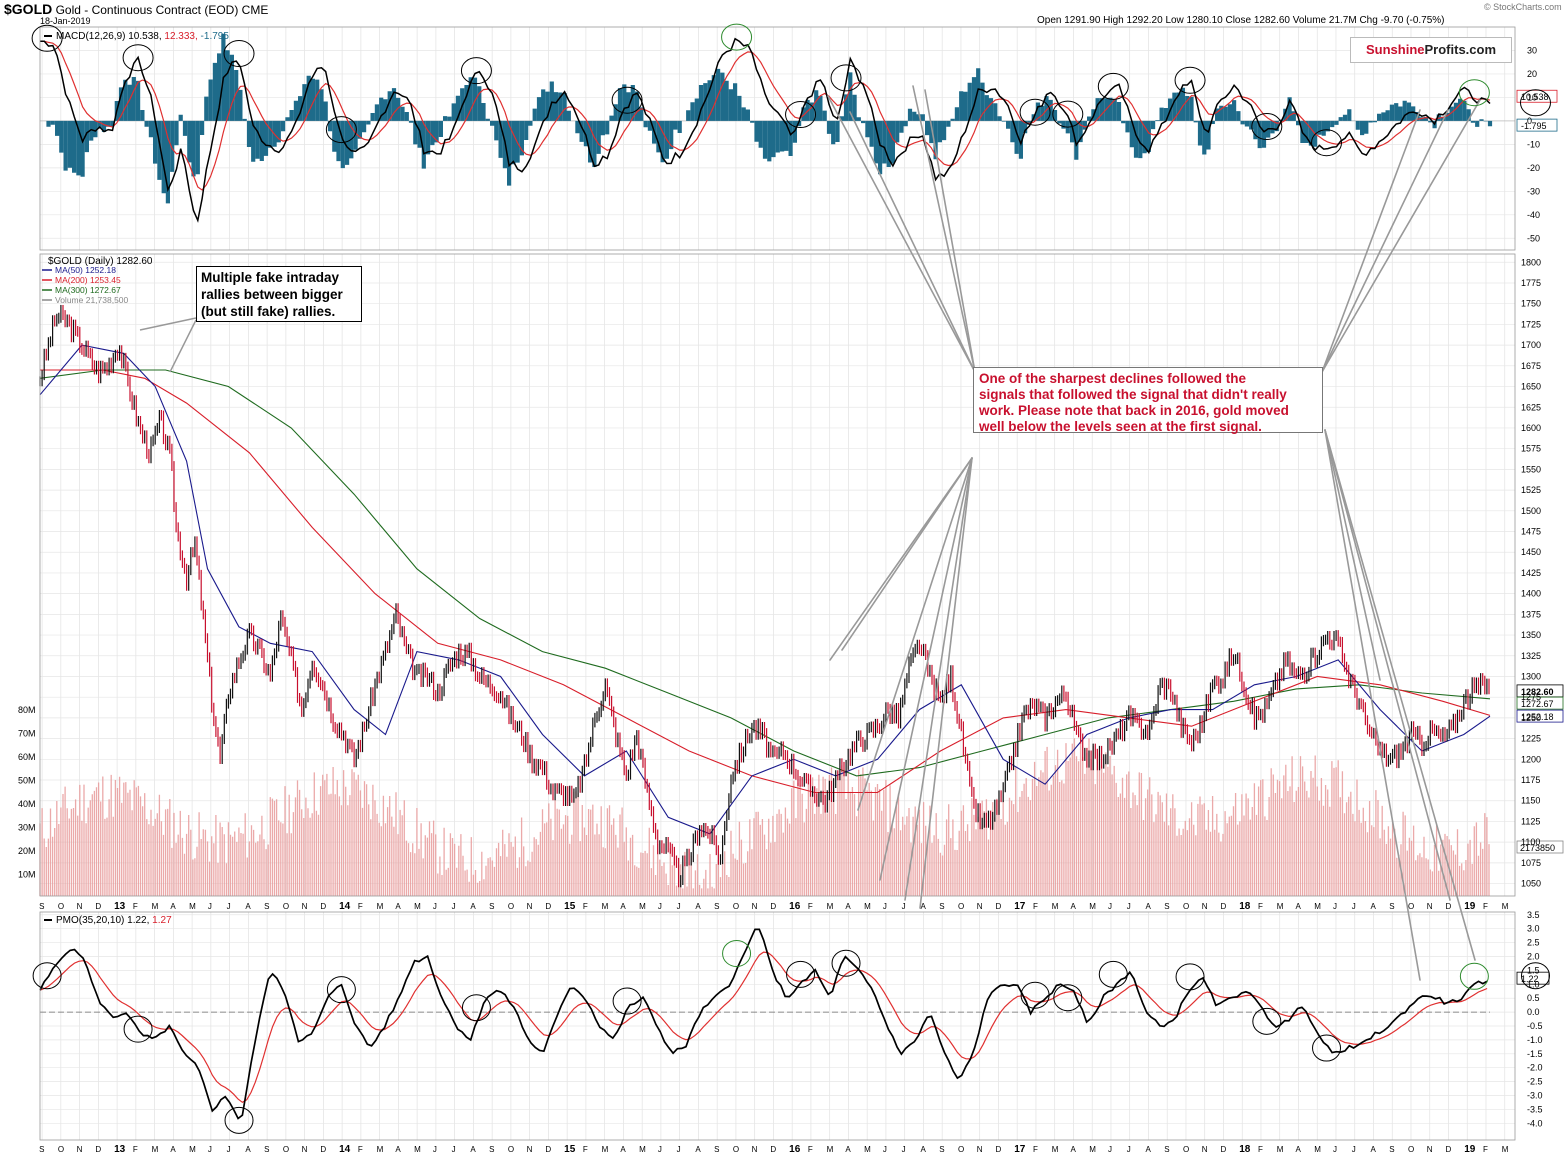 This screenshot has width=1565, height=1157. I want to click on macd-legend-part-2: 12.333,, so click(180, 36).